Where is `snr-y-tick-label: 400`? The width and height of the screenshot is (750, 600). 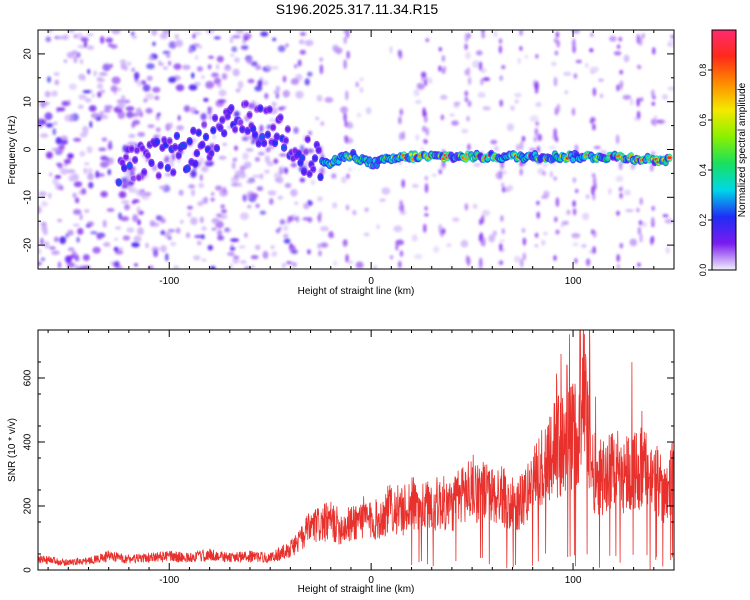
snr-y-tick-label: 400 is located at coordinates (28, 441).